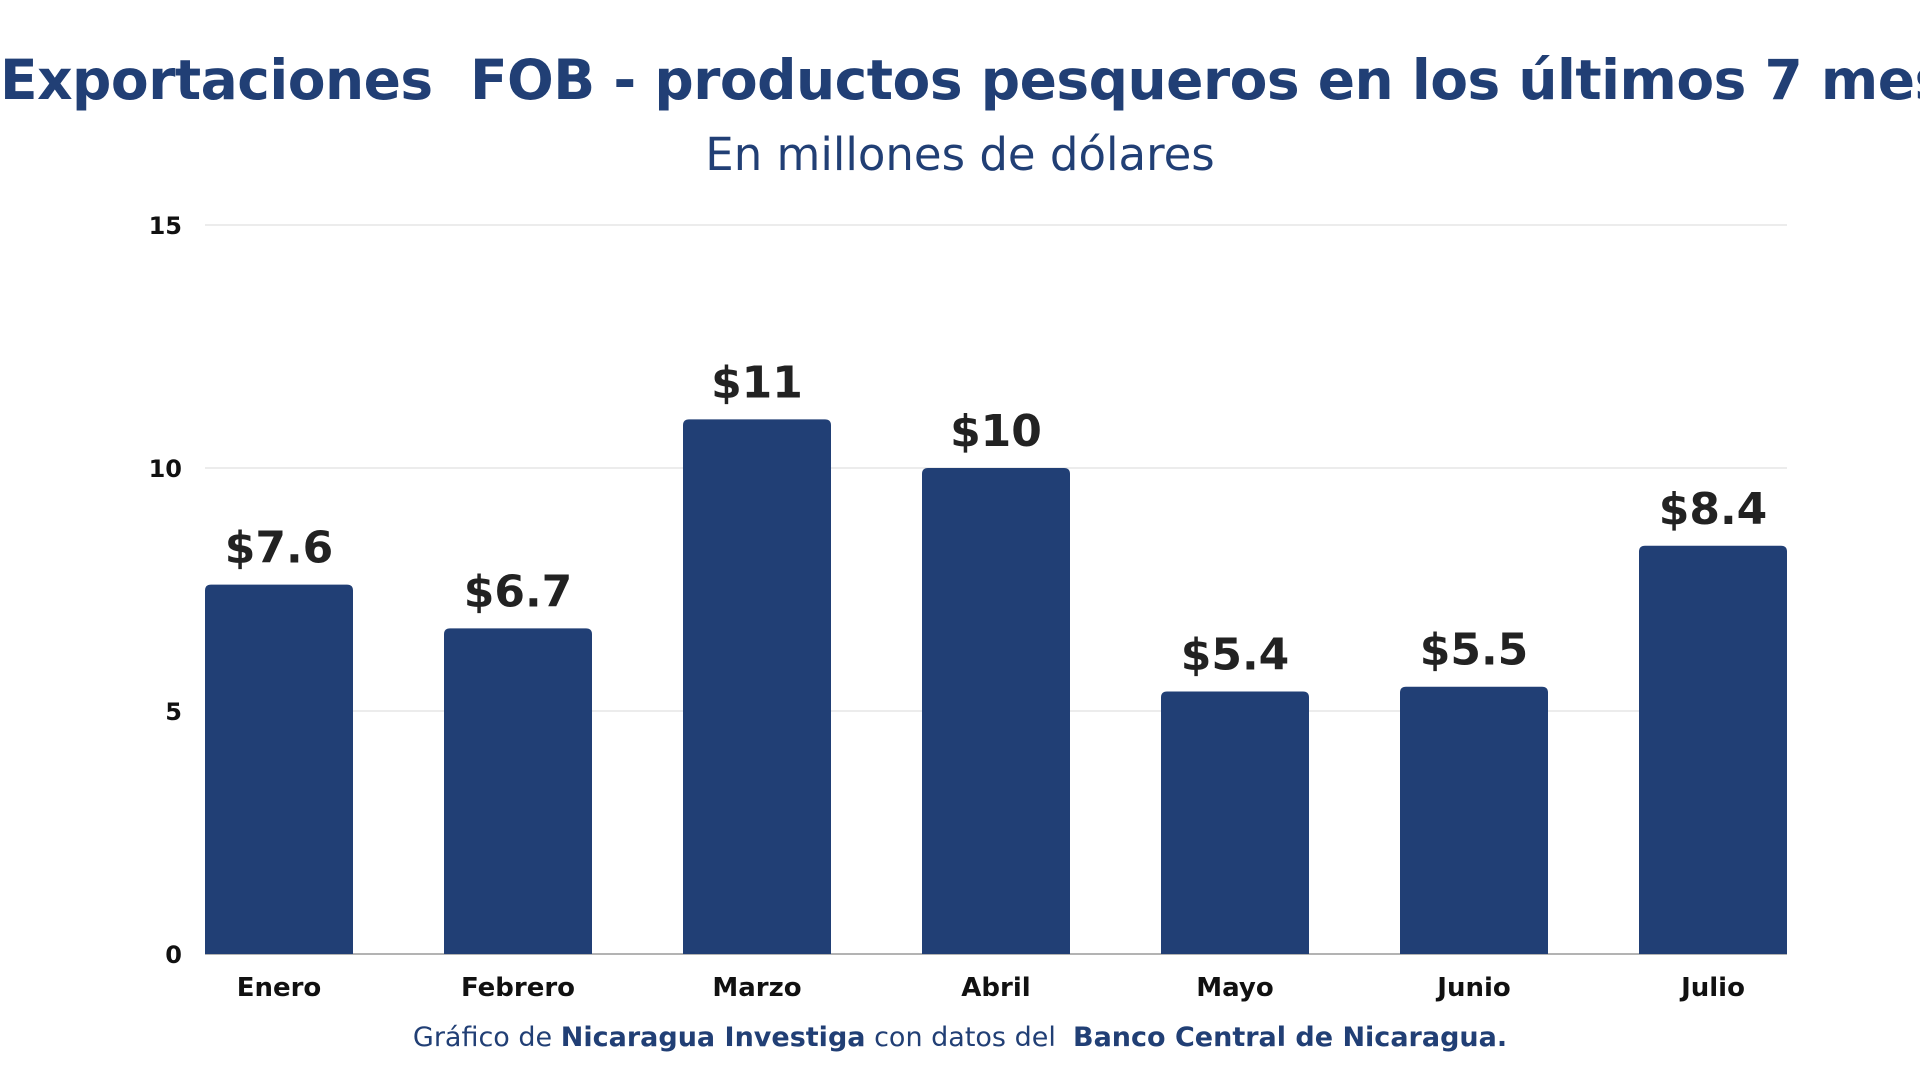  I want to click on x-tick-label: Julio, so click(1712, 988).